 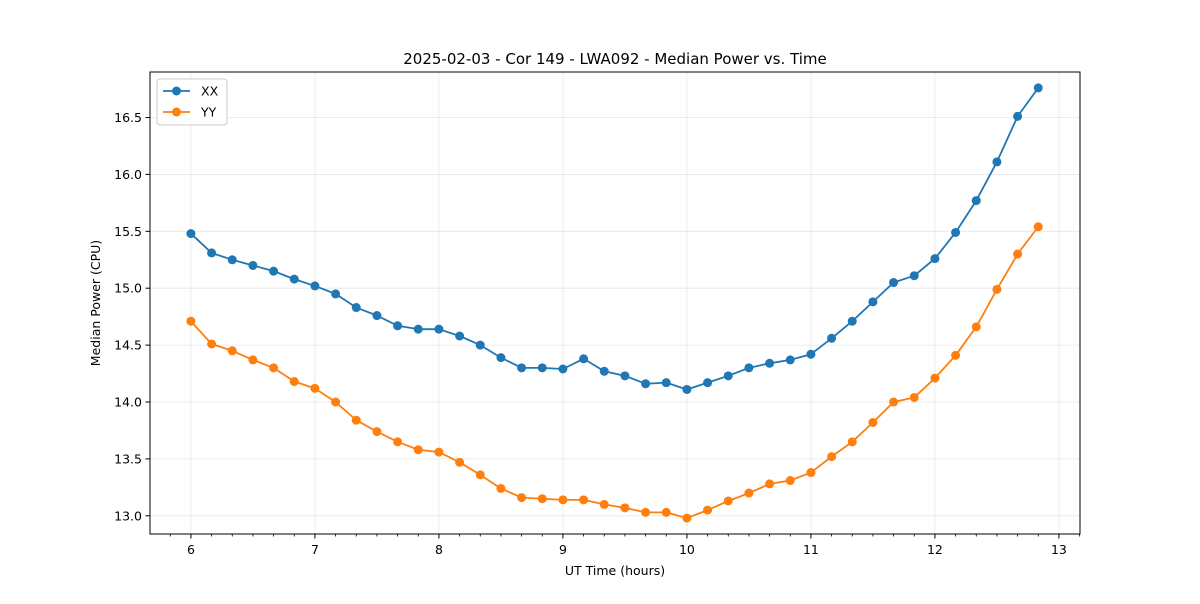 What do you see at coordinates (811, 549) in the screenshot?
I see `x-tick-label: 11` at bounding box center [811, 549].